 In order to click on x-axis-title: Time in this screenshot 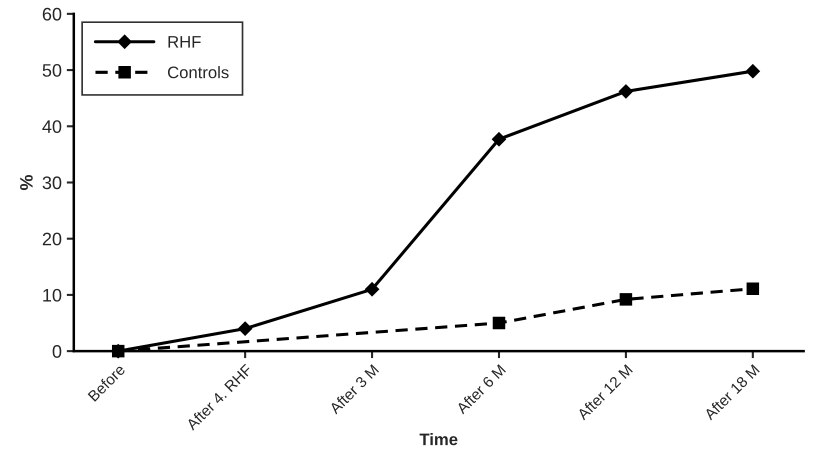, I will do `click(439, 439)`.